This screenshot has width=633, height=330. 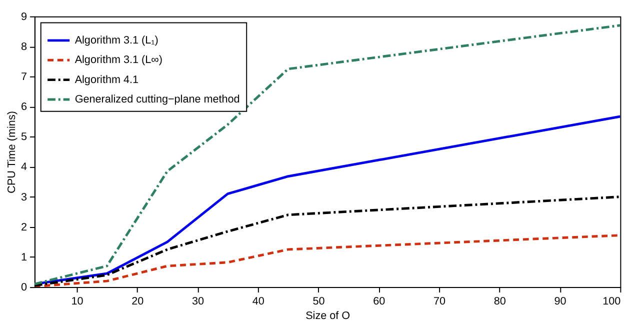 What do you see at coordinates (116, 40) in the screenshot?
I see `legend-label: Algorithm 3.1 (L₁)` at bounding box center [116, 40].